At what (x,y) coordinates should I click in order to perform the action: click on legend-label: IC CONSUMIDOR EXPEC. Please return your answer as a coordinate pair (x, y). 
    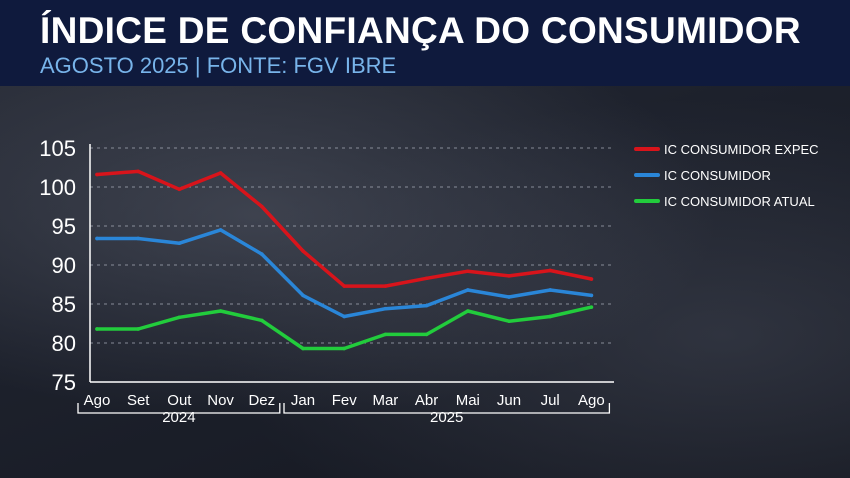
    Looking at the image, I should click on (741, 149).